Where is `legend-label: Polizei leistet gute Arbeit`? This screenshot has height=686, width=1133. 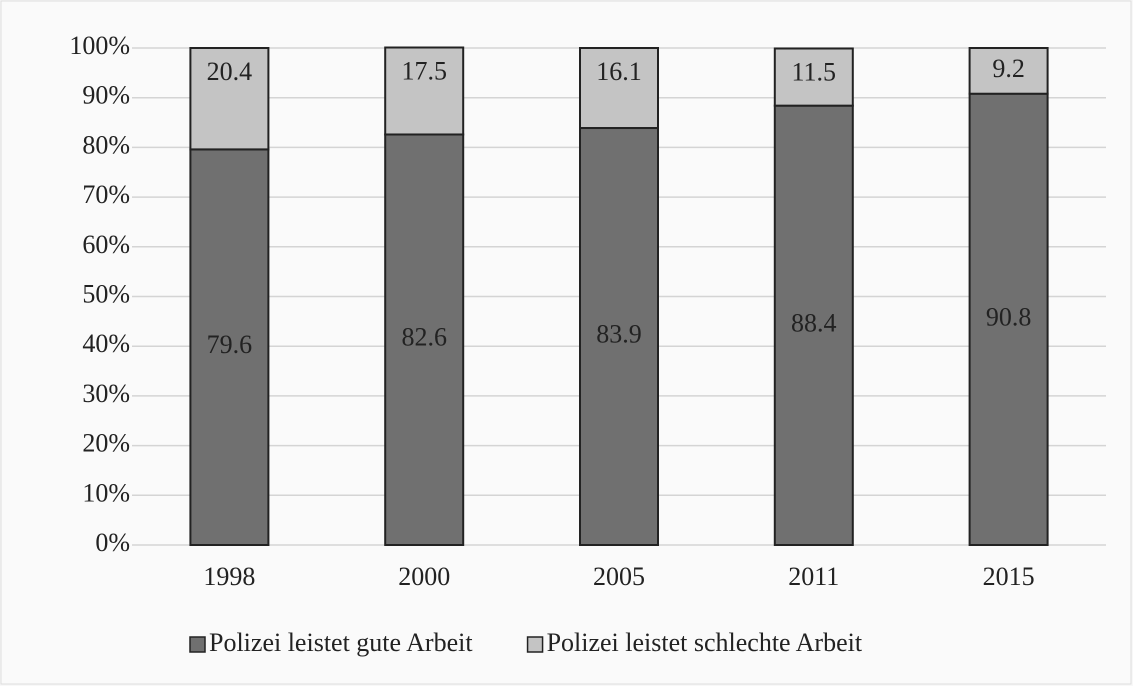
legend-label: Polizei leistet gute Arbeit is located at coordinates (341, 642).